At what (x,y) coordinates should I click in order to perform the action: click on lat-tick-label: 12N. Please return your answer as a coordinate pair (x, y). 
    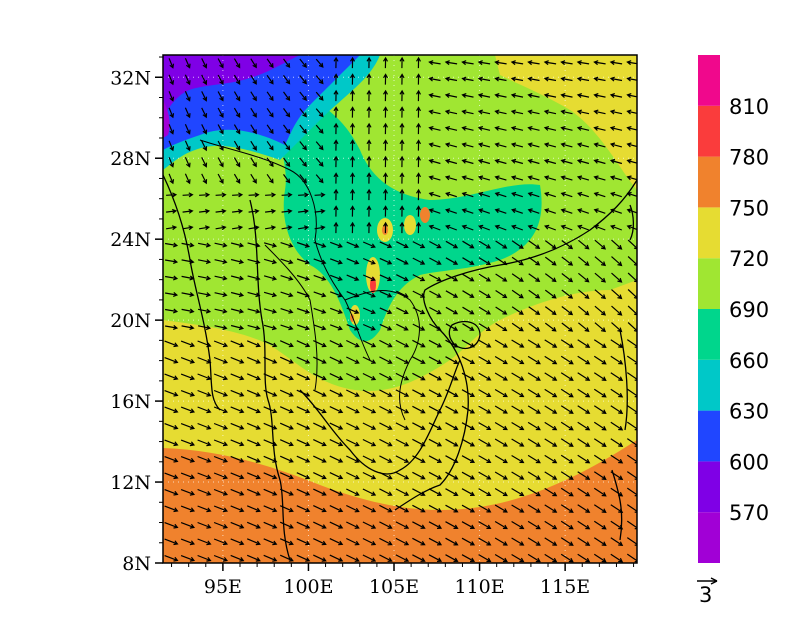
    Looking at the image, I should click on (130, 483).